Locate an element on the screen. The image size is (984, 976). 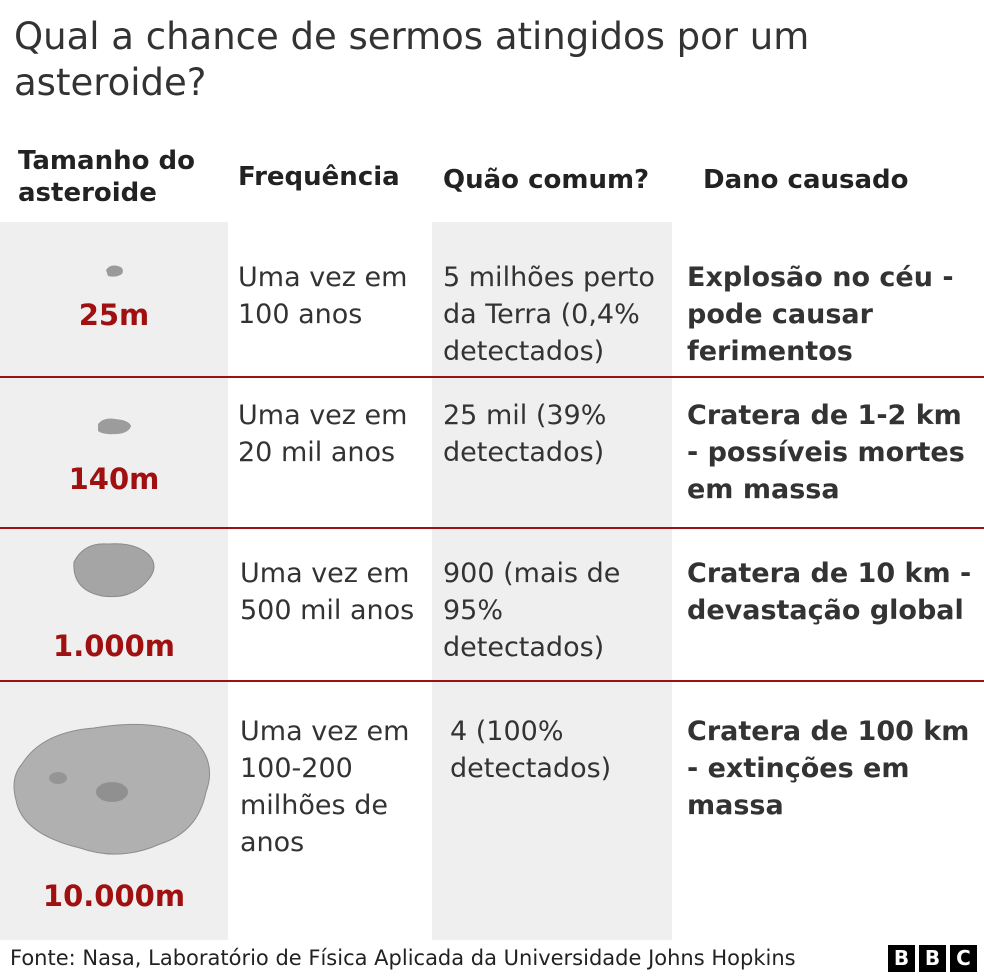
column-header: Tamanho do asteroide is located at coordinates (106, 177).